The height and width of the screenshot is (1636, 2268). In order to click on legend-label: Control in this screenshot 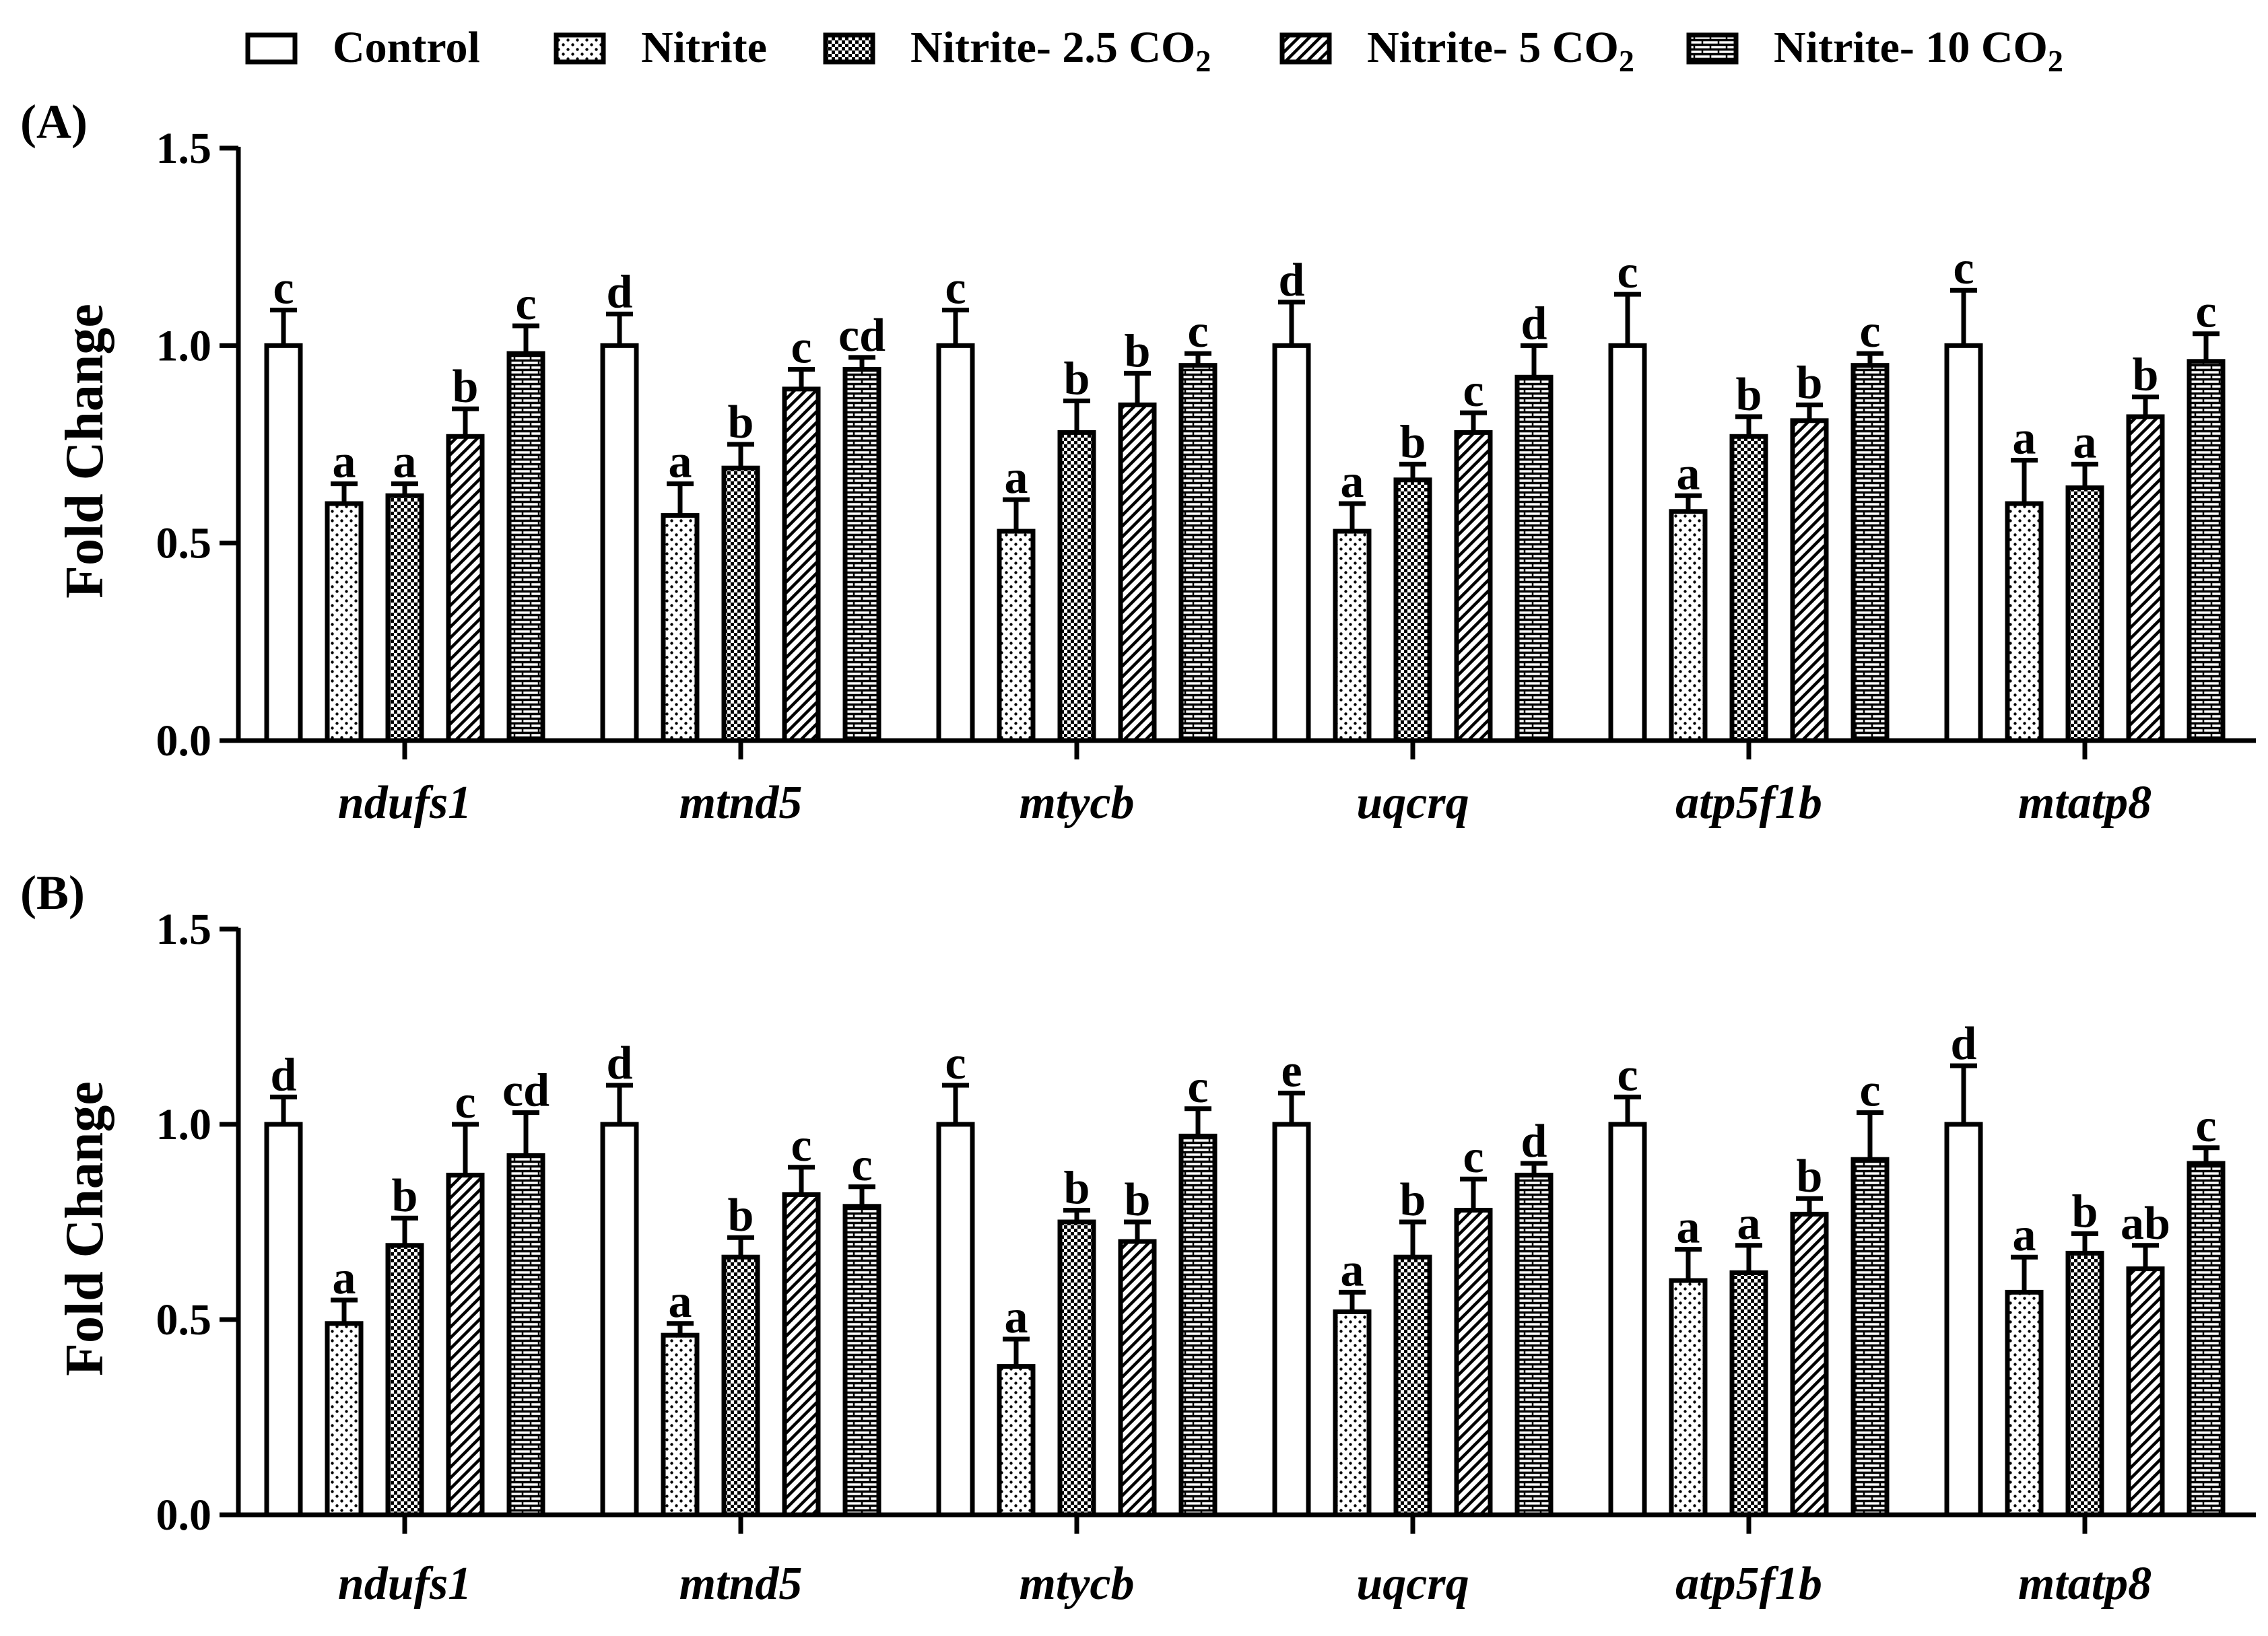, I will do `click(406, 47)`.